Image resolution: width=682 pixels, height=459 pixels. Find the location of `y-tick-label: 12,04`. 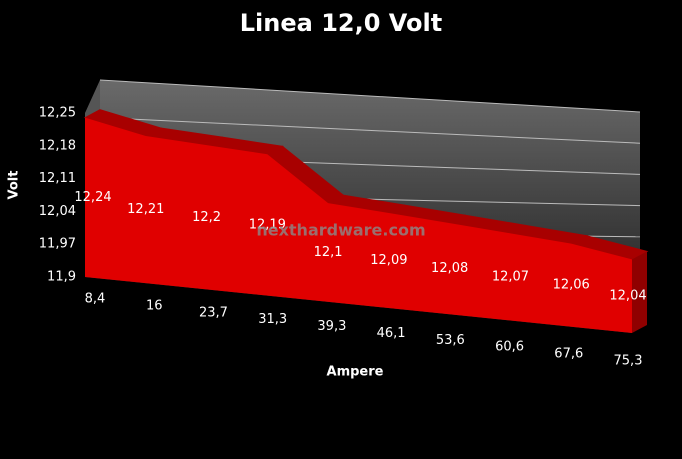

y-tick-label: 12,04 is located at coordinates (57, 211).